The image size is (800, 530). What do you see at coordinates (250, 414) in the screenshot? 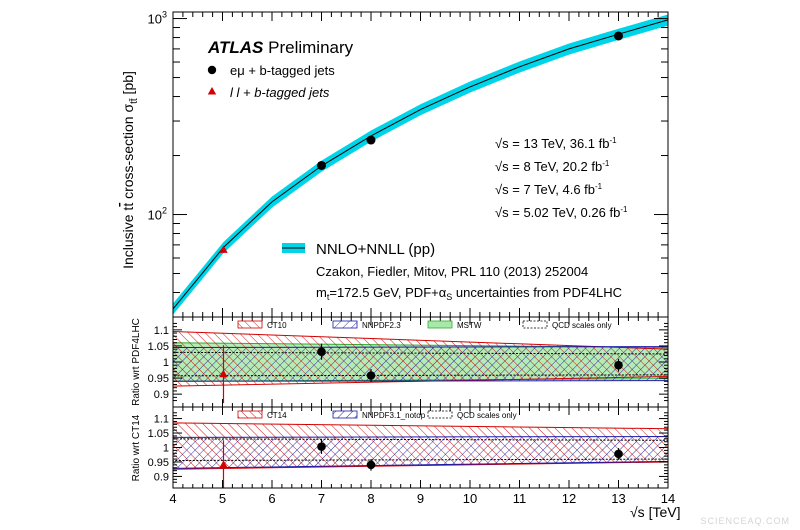
I see `legend-swatch-ct14` at bounding box center [250, 414].